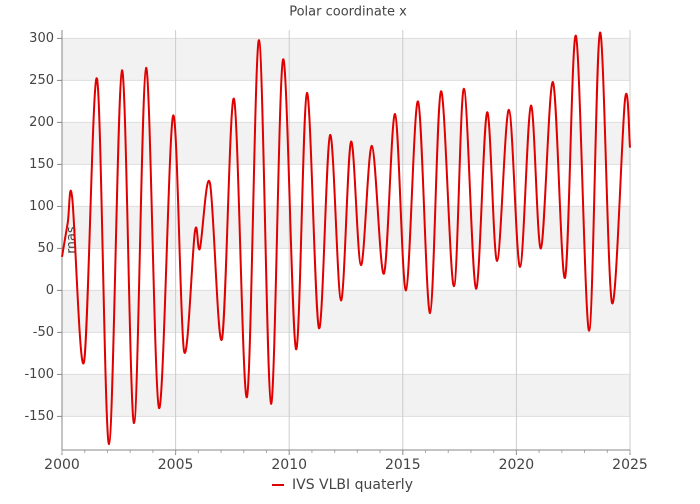 The image size is (700, 504). Describe the element at coordinates (41, 38) in the screenshot. I see `y-tick-label: 300` at that location.